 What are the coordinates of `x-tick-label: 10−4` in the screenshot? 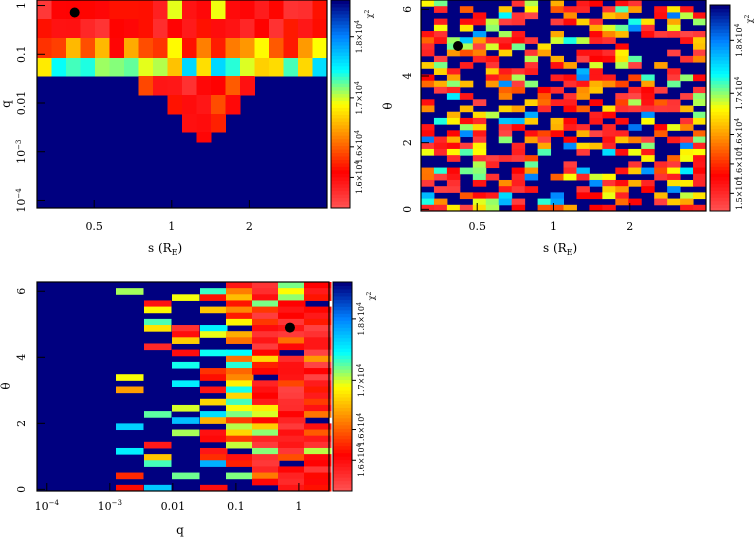 It's located at (47, 506).